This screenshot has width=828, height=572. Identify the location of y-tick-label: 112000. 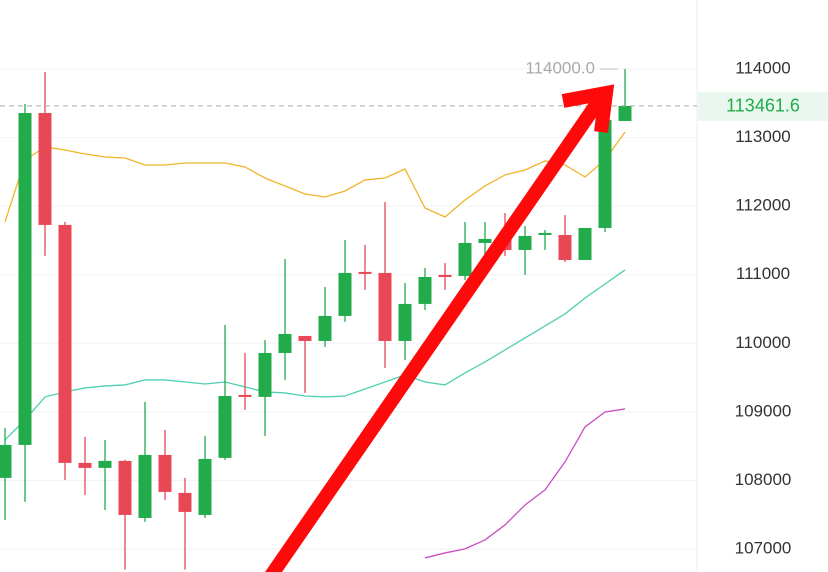
(762, 205).